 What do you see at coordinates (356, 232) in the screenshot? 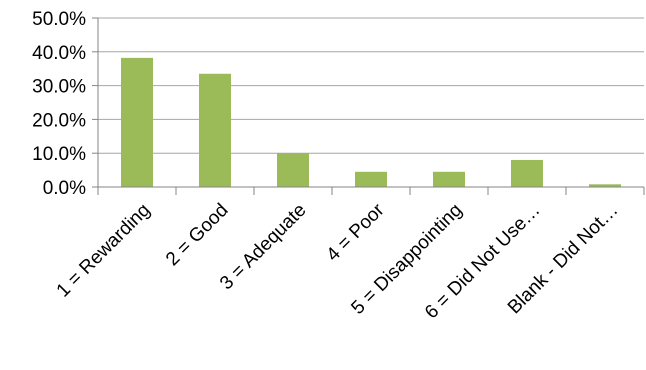
I see `x-tick-label: 4 = Poor` at bounding box center [356, 232].